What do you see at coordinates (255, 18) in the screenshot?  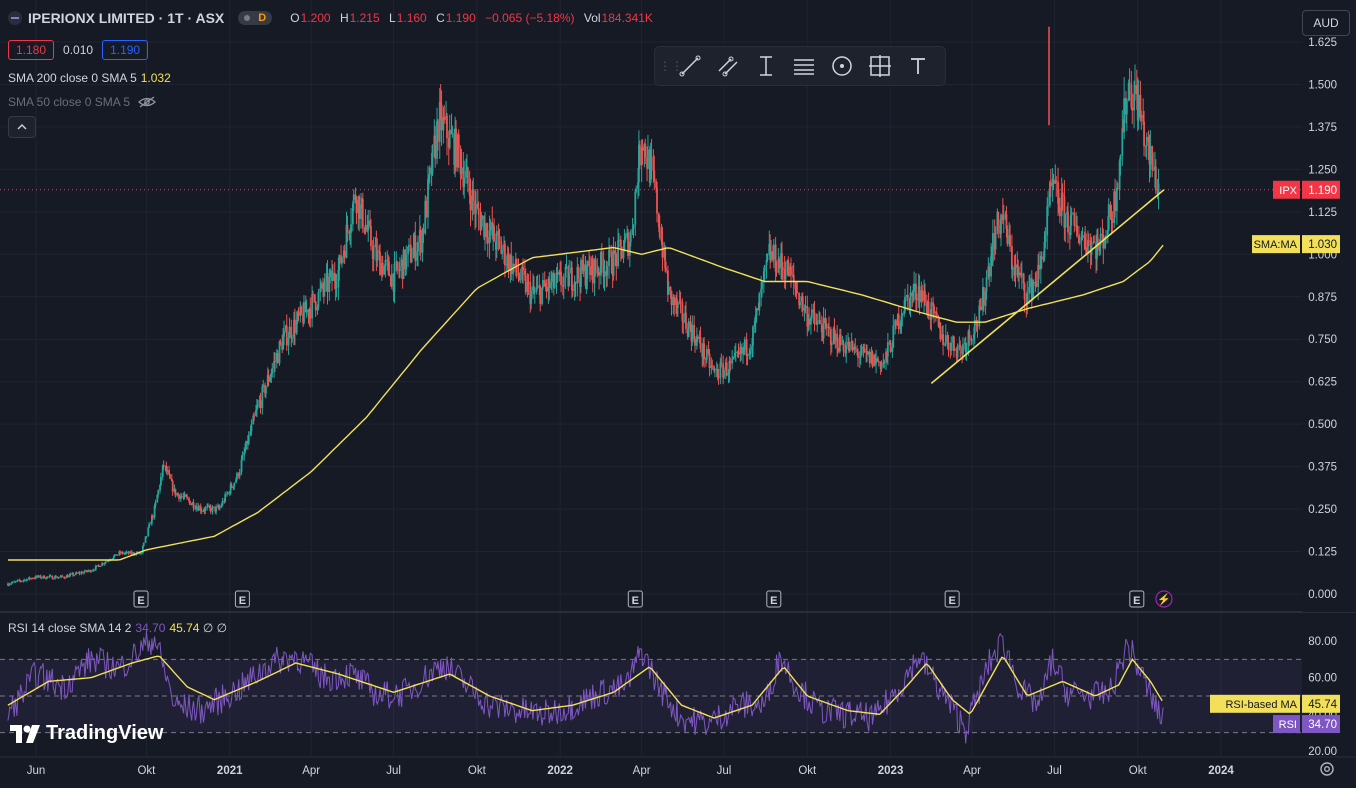 I see `data-status-pill: D` at bounding box center [255, 18].